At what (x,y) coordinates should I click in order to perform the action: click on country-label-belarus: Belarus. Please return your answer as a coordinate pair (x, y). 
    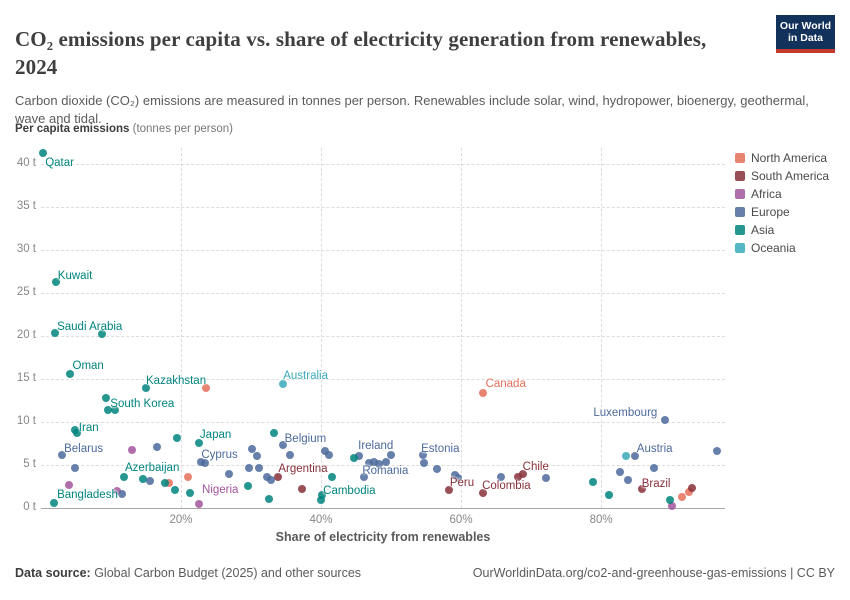
    Looking at the image, I should click on (84, 448).